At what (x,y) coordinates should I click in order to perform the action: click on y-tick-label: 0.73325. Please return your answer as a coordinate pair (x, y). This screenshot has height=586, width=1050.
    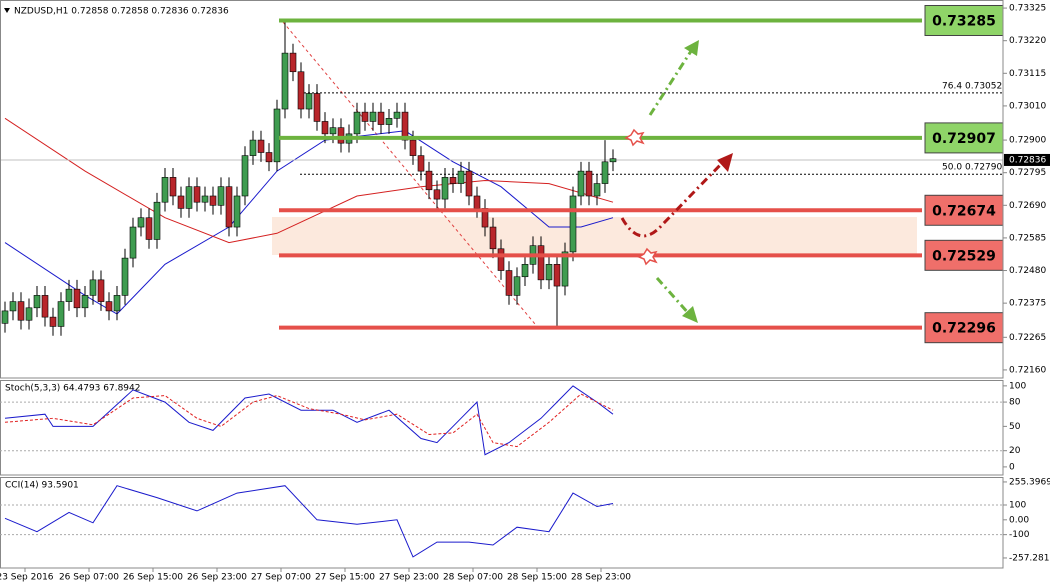
    Looking at the image, I should click on (1027, 9).